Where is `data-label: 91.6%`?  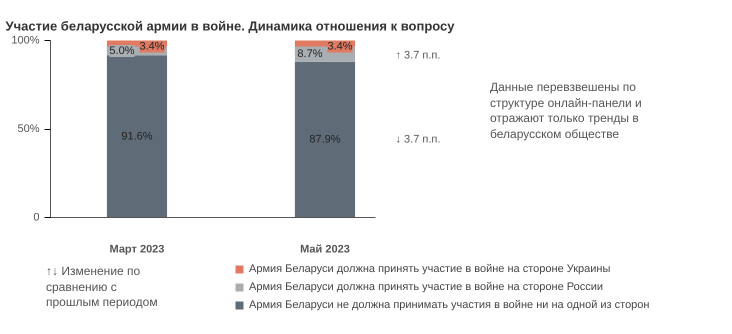 data-label: 91.6% is located at coordinates (137, 136).